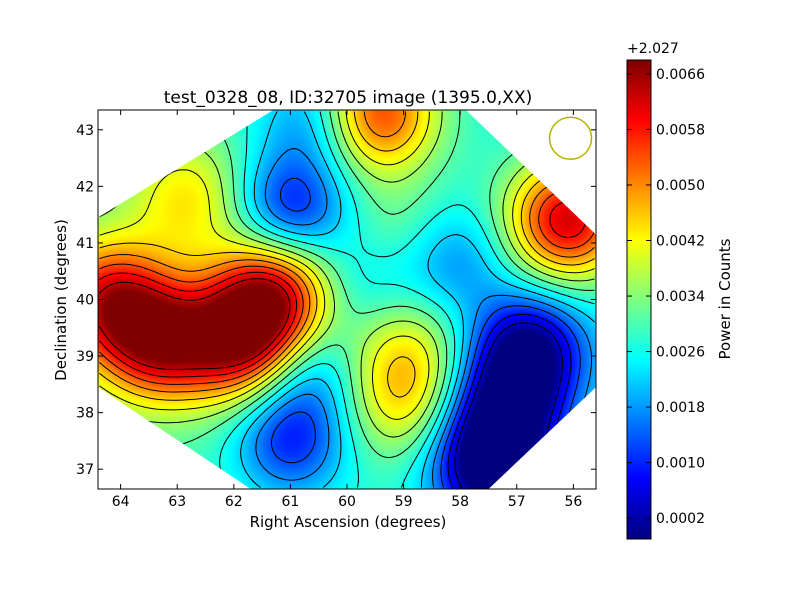  Describe the element at coordinates (680, 75) in the screenshot. I see `colorbar-tick-label: 0.0066` at that location.